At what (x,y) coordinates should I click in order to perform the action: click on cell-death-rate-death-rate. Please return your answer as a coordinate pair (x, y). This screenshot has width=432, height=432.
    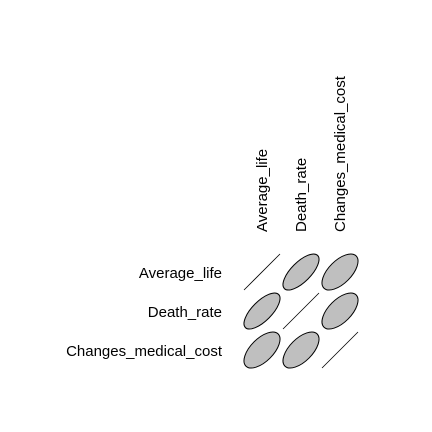
    Looking at the image, I should click on (301, 311).